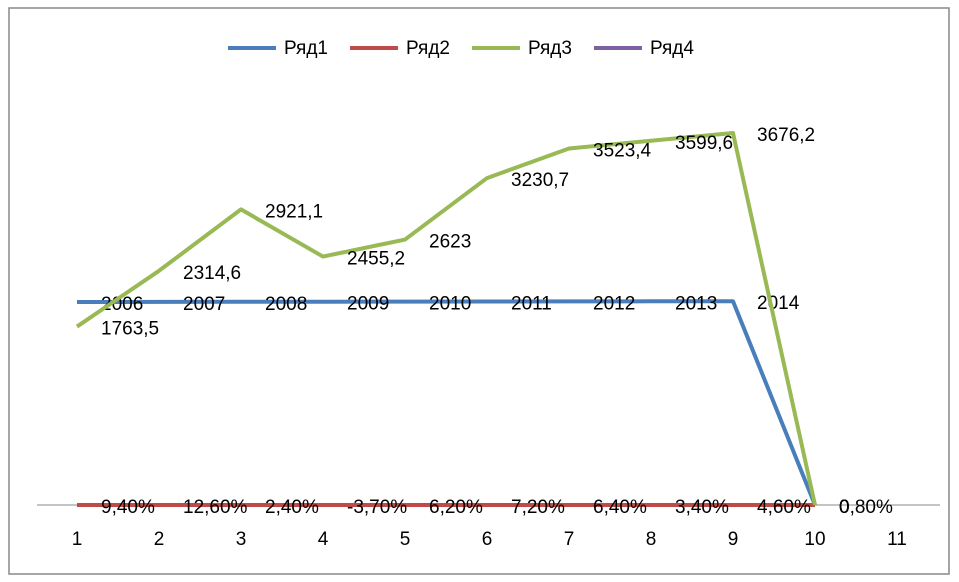  I want to click on data-label: 2006, so click(122, 304).